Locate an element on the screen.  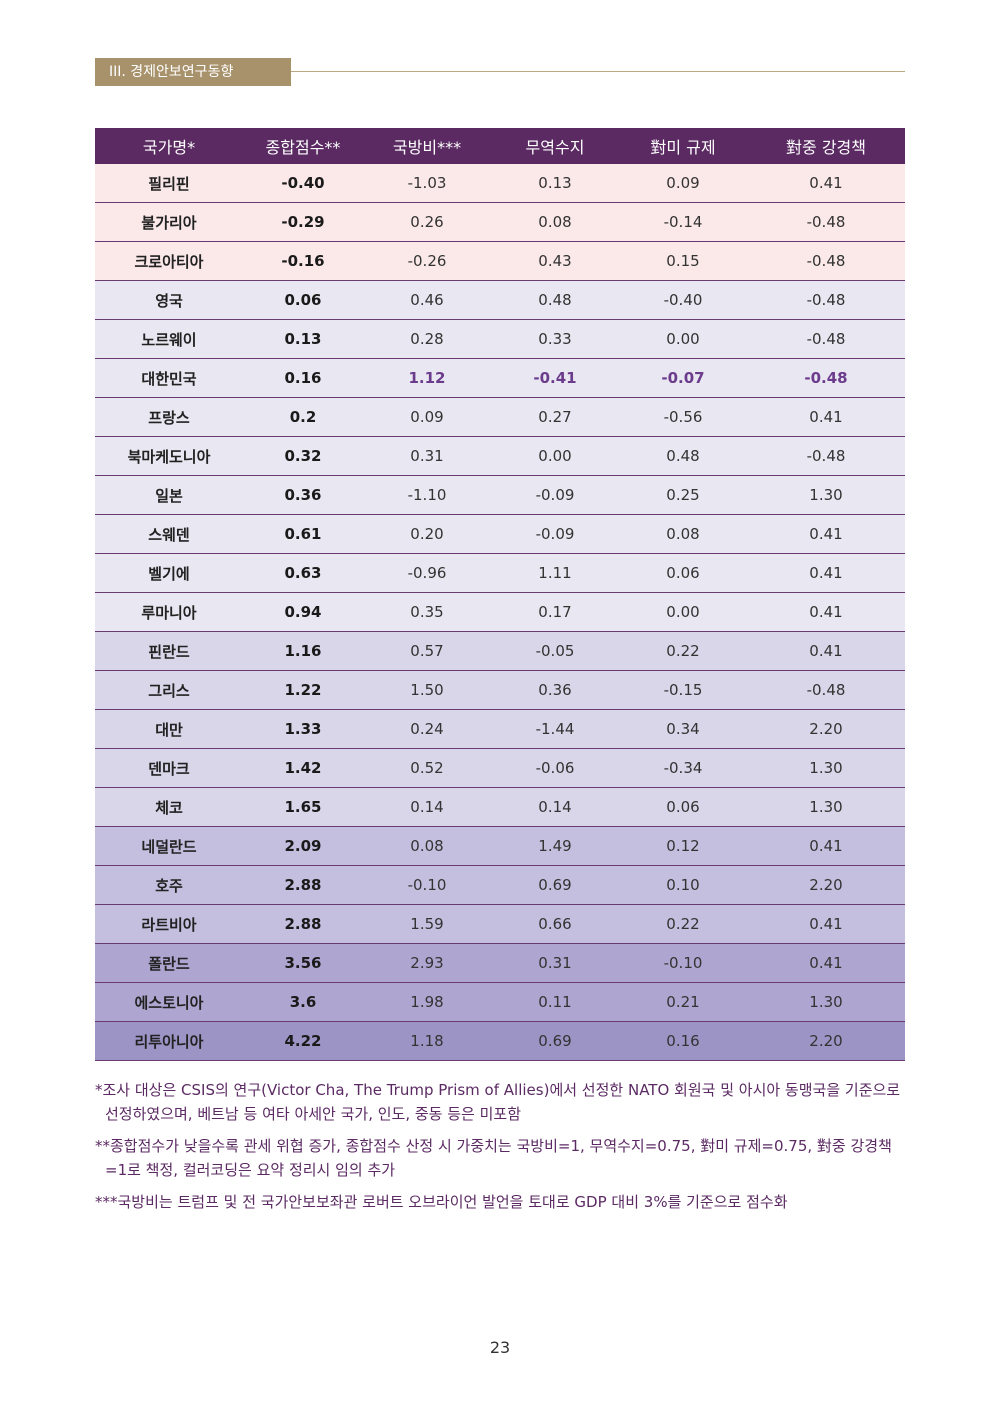
defense-cell: -0.26 is located at coordinates (427, 261).